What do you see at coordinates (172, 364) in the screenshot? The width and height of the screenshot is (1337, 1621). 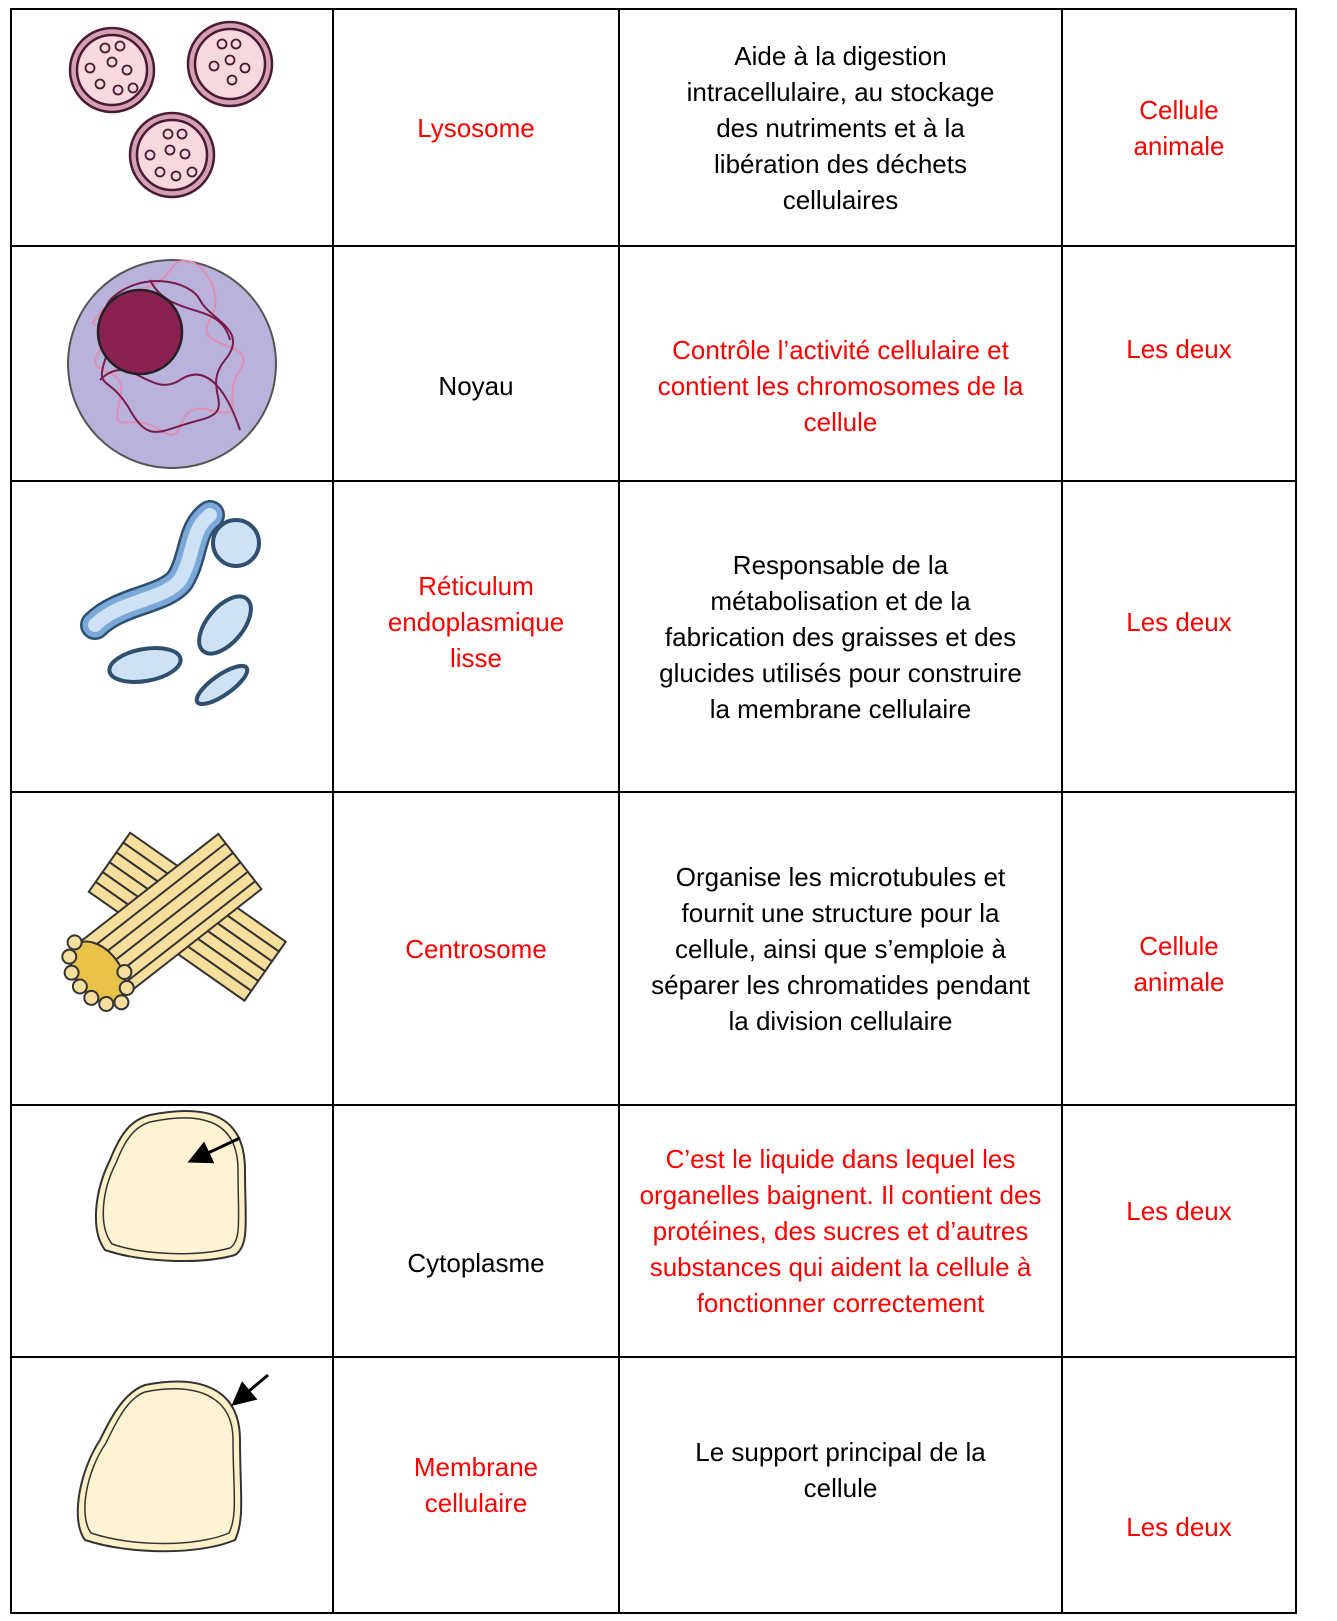 I see `nucleus-icon` at bounding box center [172, 364].